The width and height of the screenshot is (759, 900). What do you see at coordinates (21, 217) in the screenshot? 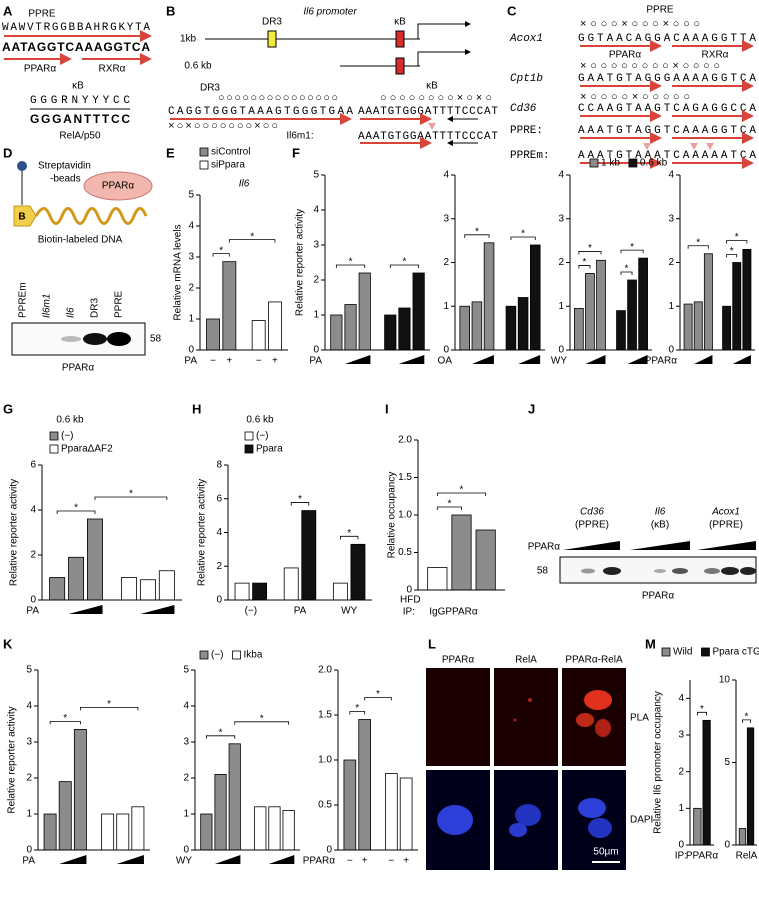
I see `biotin-label: B` at bounding box center [21, 217].